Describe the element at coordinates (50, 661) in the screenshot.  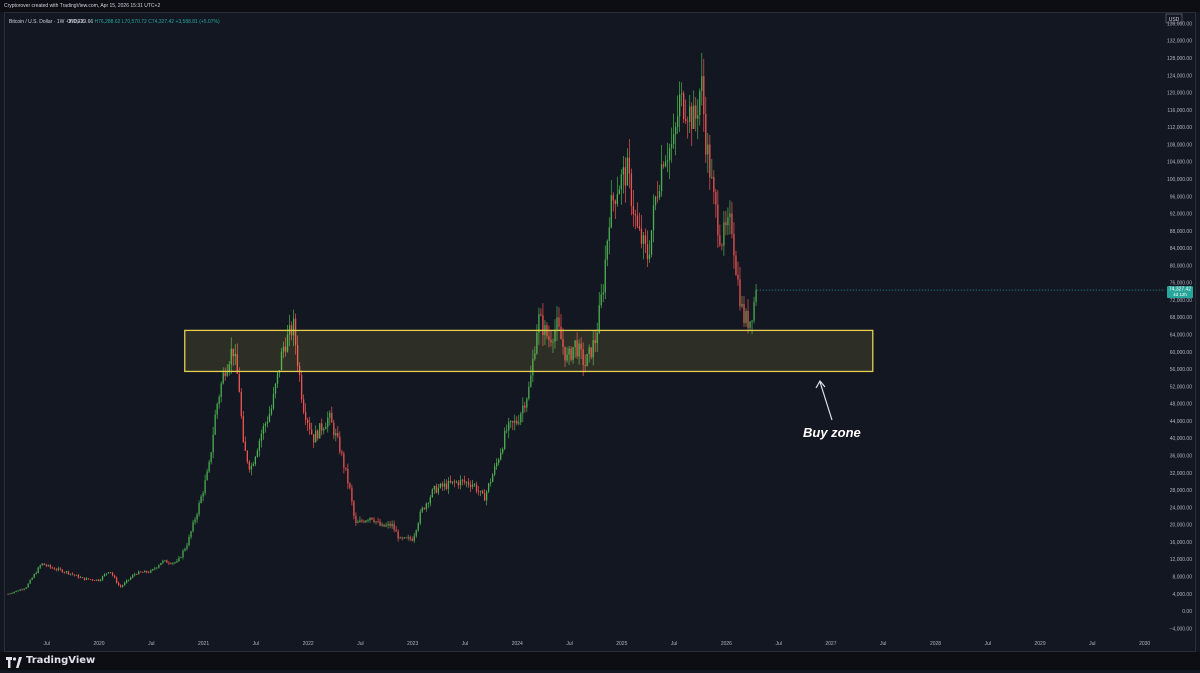
I see `tradingview-logo: TradingView` at that location.